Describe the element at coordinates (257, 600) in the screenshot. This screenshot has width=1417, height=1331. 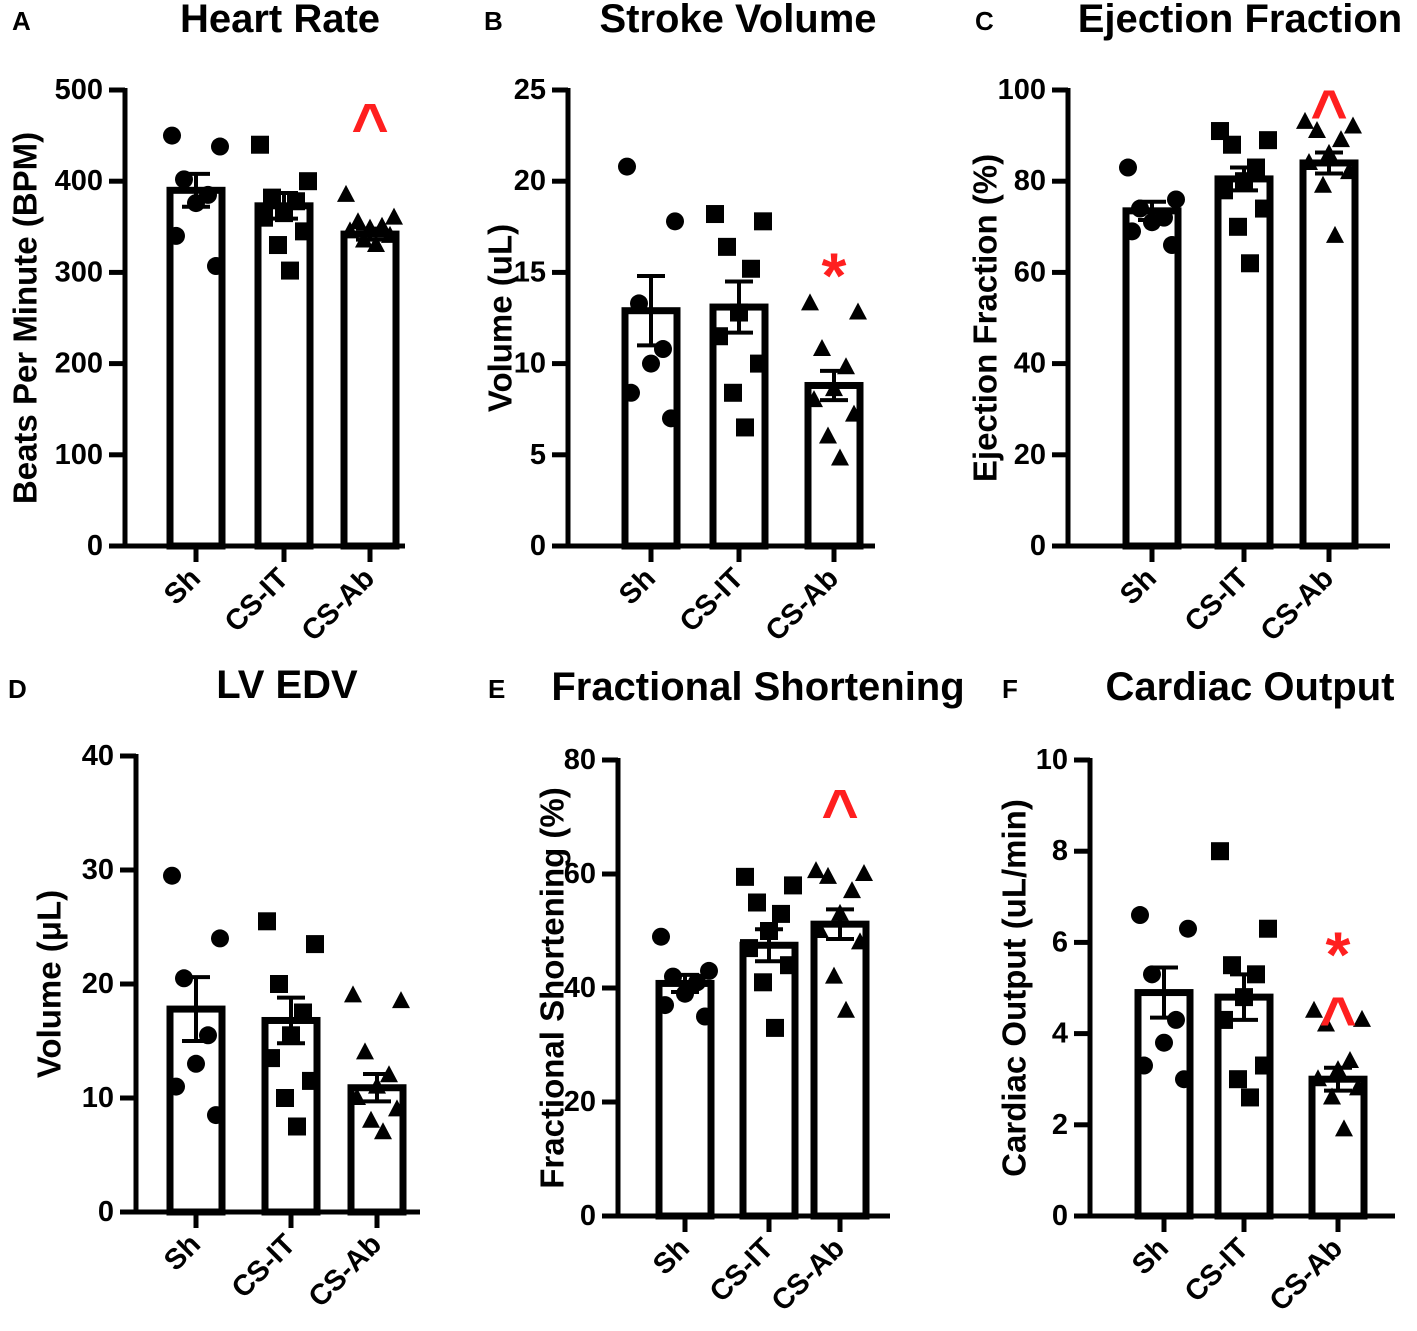
I see `x-tick-label: CS-IT` at that location.